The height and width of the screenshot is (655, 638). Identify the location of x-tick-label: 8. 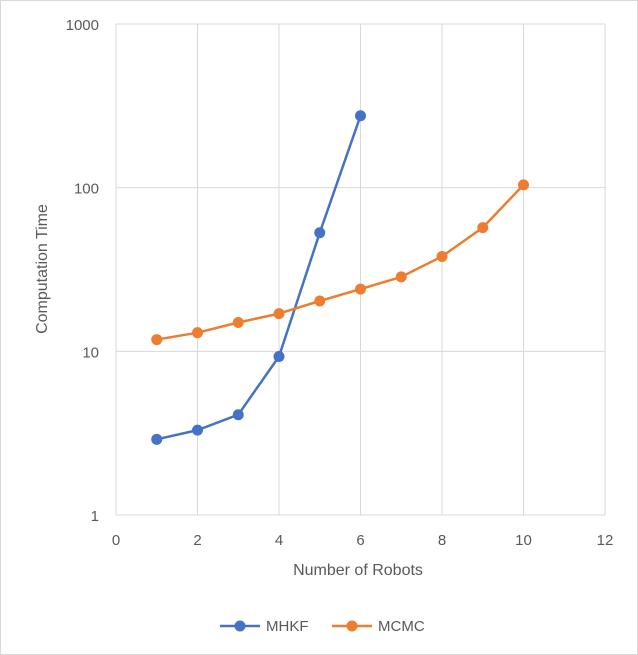
(442, 540).